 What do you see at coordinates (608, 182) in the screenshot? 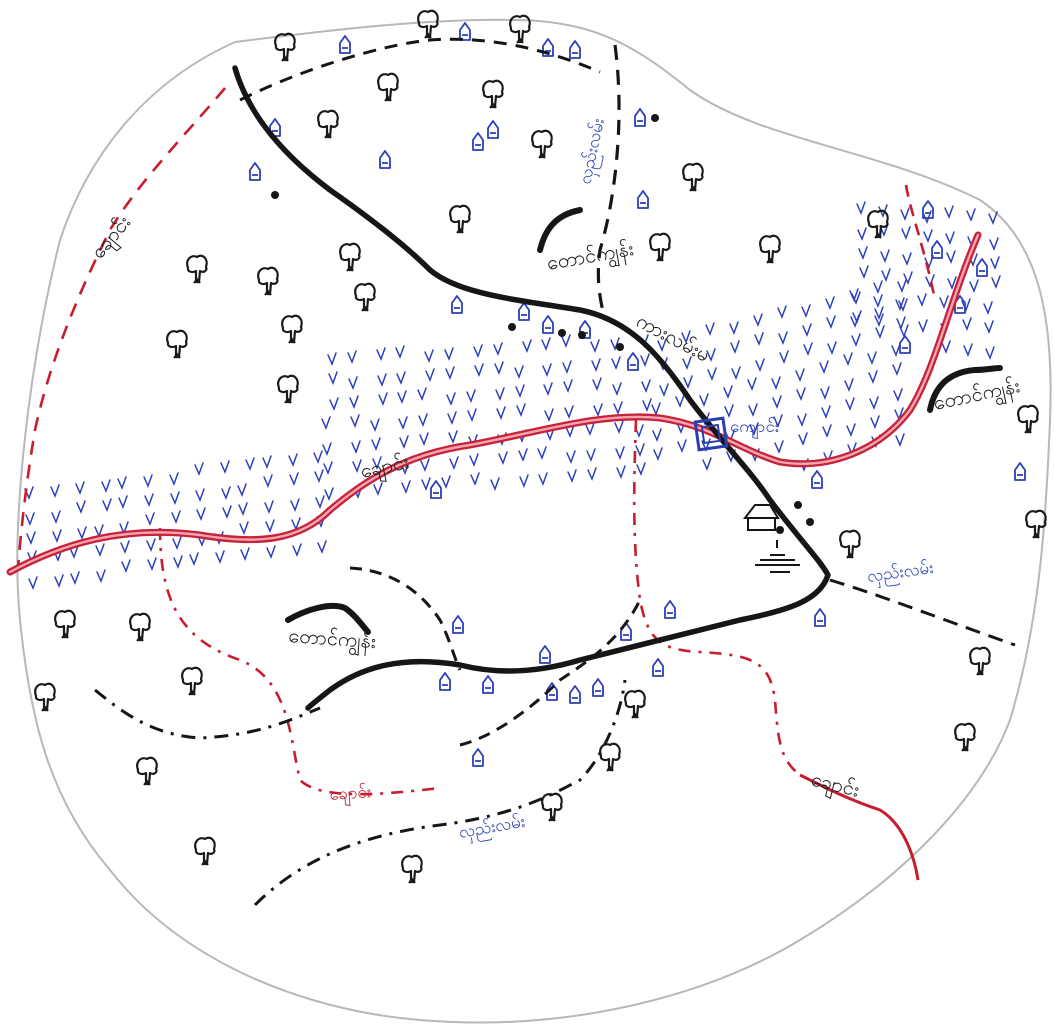
I see `path-north-vertical` at bounding box center [608, 182].